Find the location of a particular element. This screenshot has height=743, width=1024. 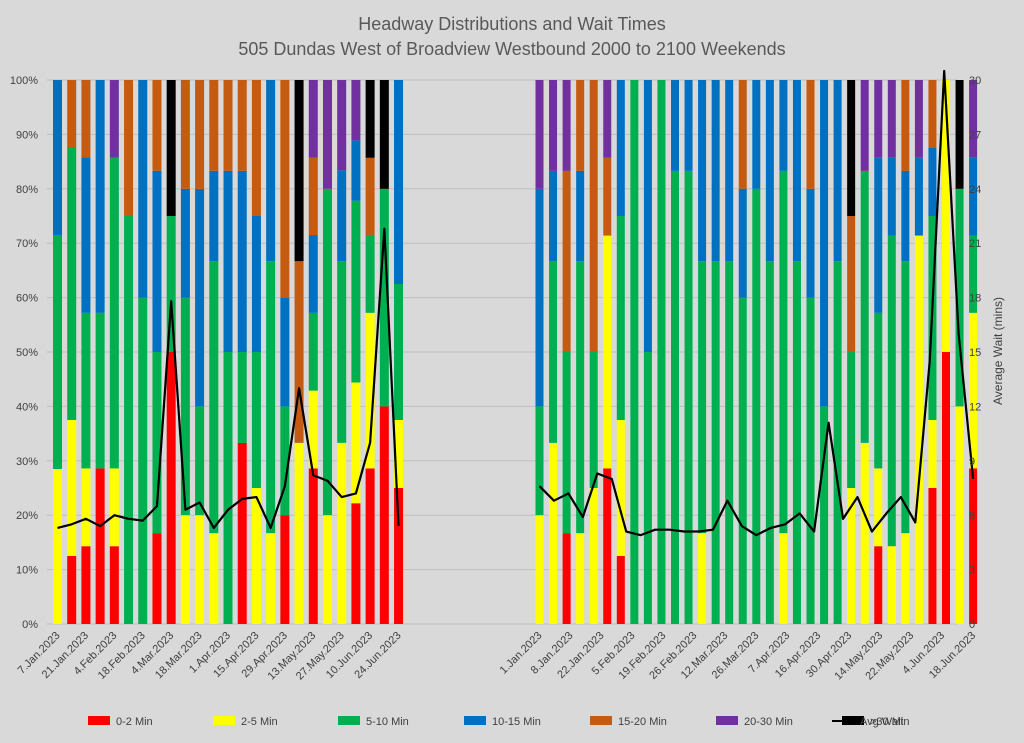

legend-label: 5-10 Min is located at coordinates (387, 722).